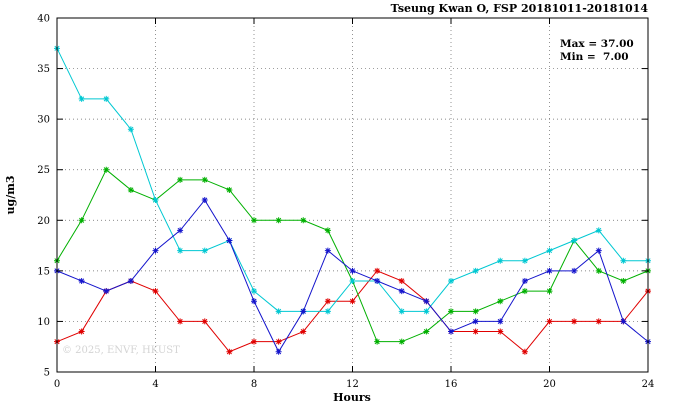 This screenshot has height=413, width=674. What do you see at coordinates (10, 195) in the screenshot?
I see `y-axis-label: ug/m3` at bounding box center [10, 195].